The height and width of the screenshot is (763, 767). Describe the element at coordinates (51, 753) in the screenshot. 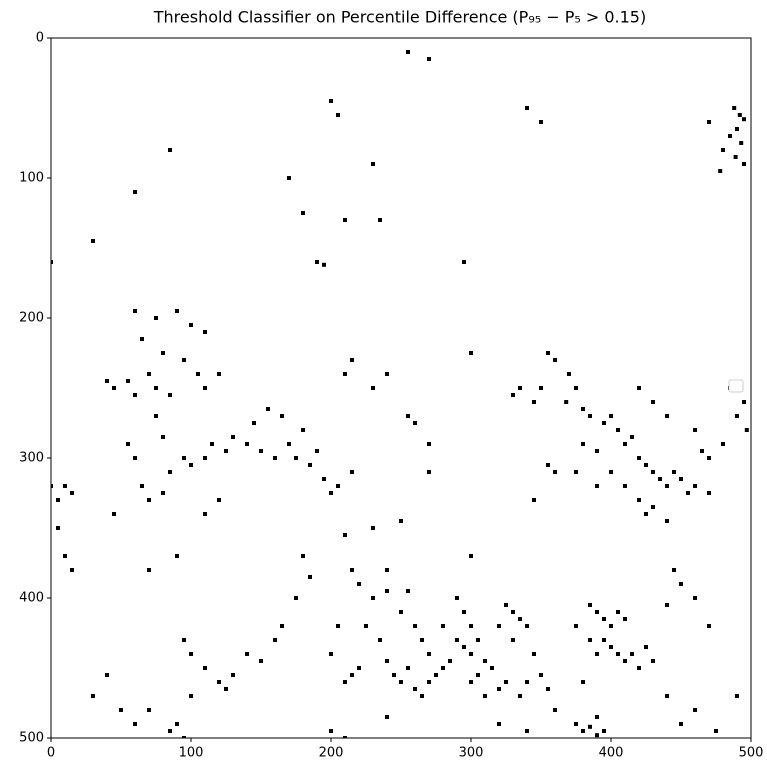

I see `x-tick-label: 0` at that location.